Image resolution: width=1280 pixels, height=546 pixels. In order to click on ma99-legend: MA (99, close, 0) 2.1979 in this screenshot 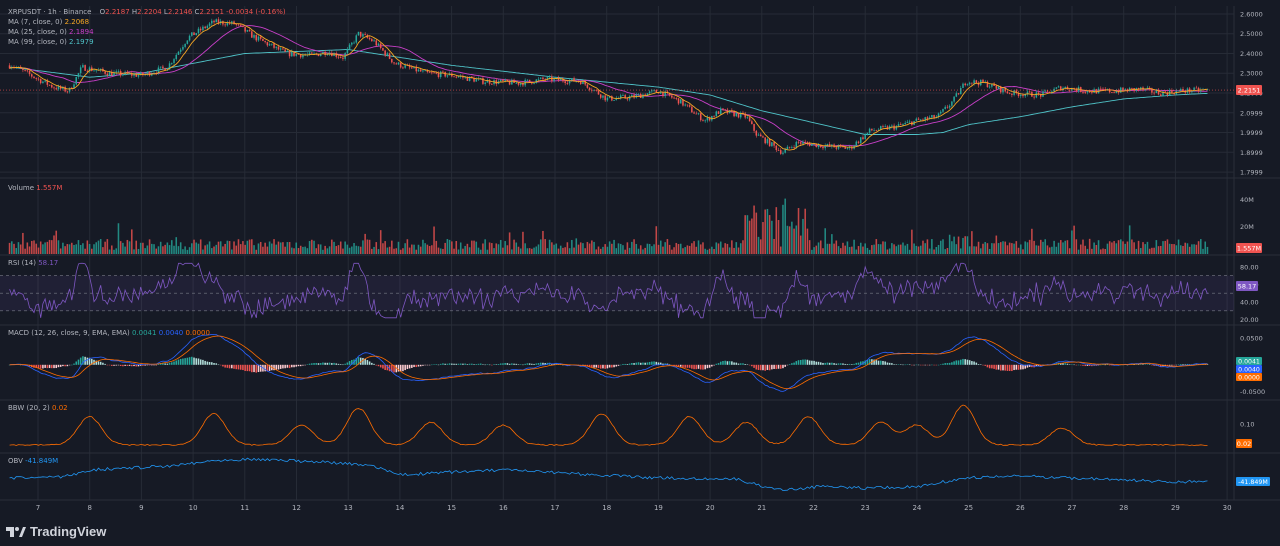, I will do `click(147, 42)`.